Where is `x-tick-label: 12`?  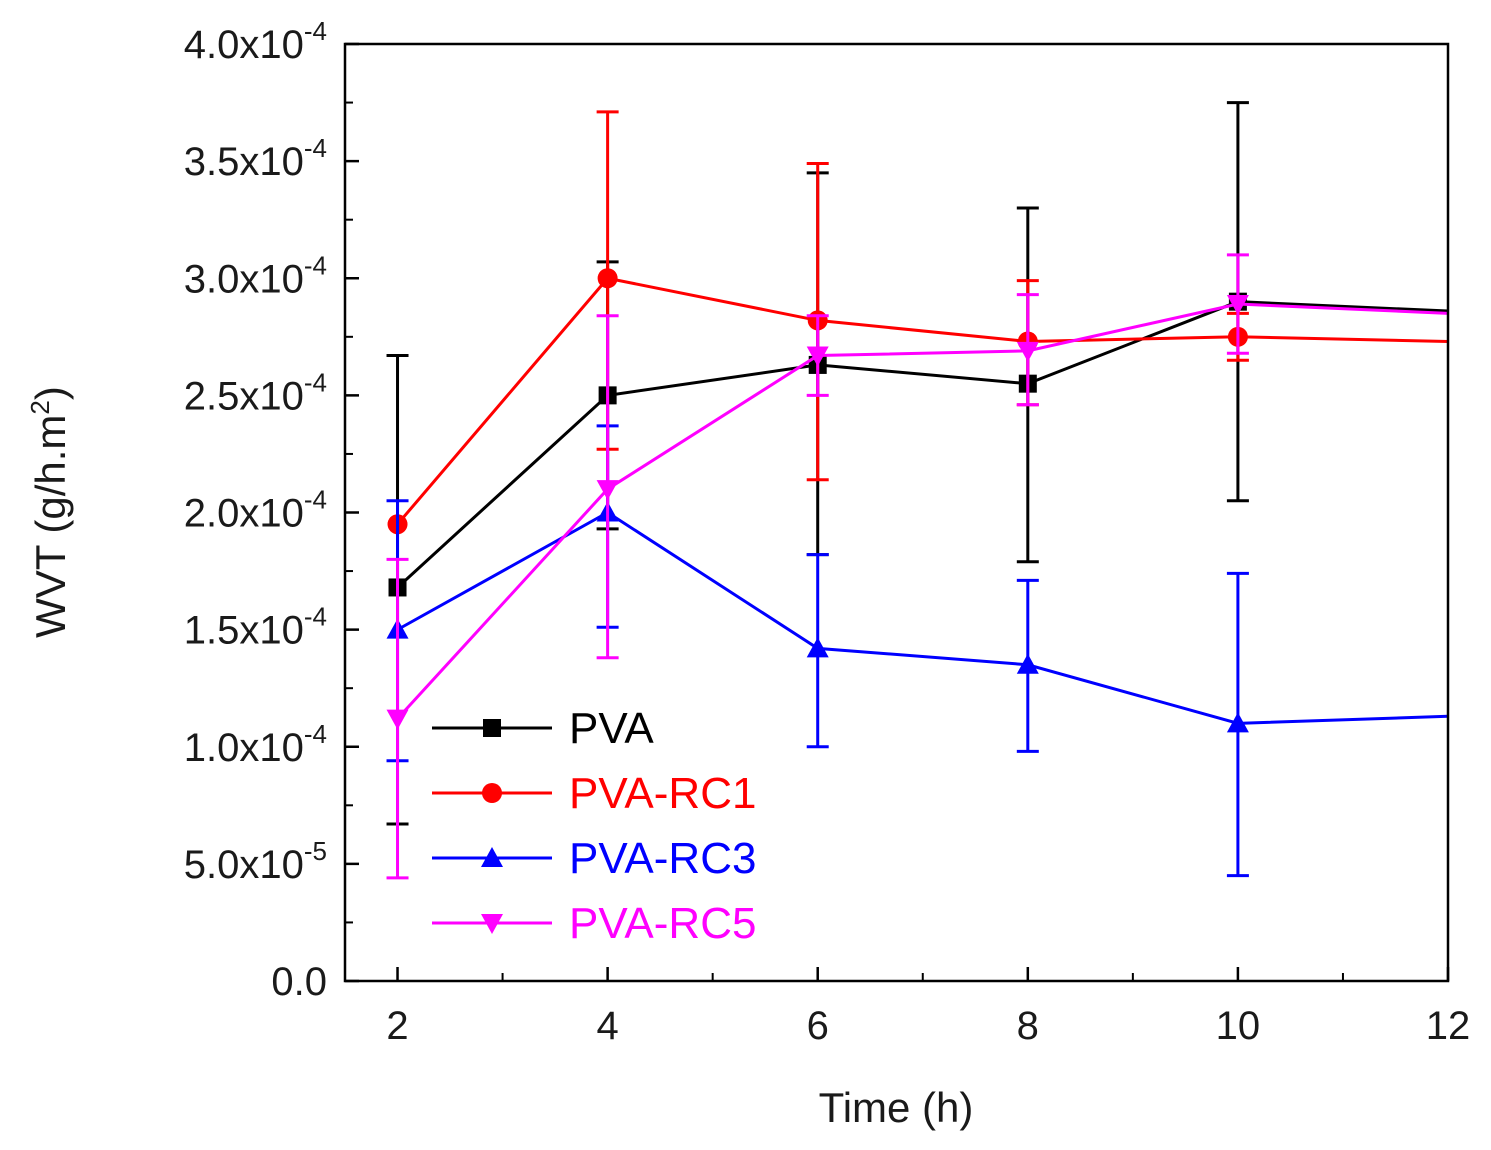
x-tick-label: 12 is located at coordinates (1448, 1026).